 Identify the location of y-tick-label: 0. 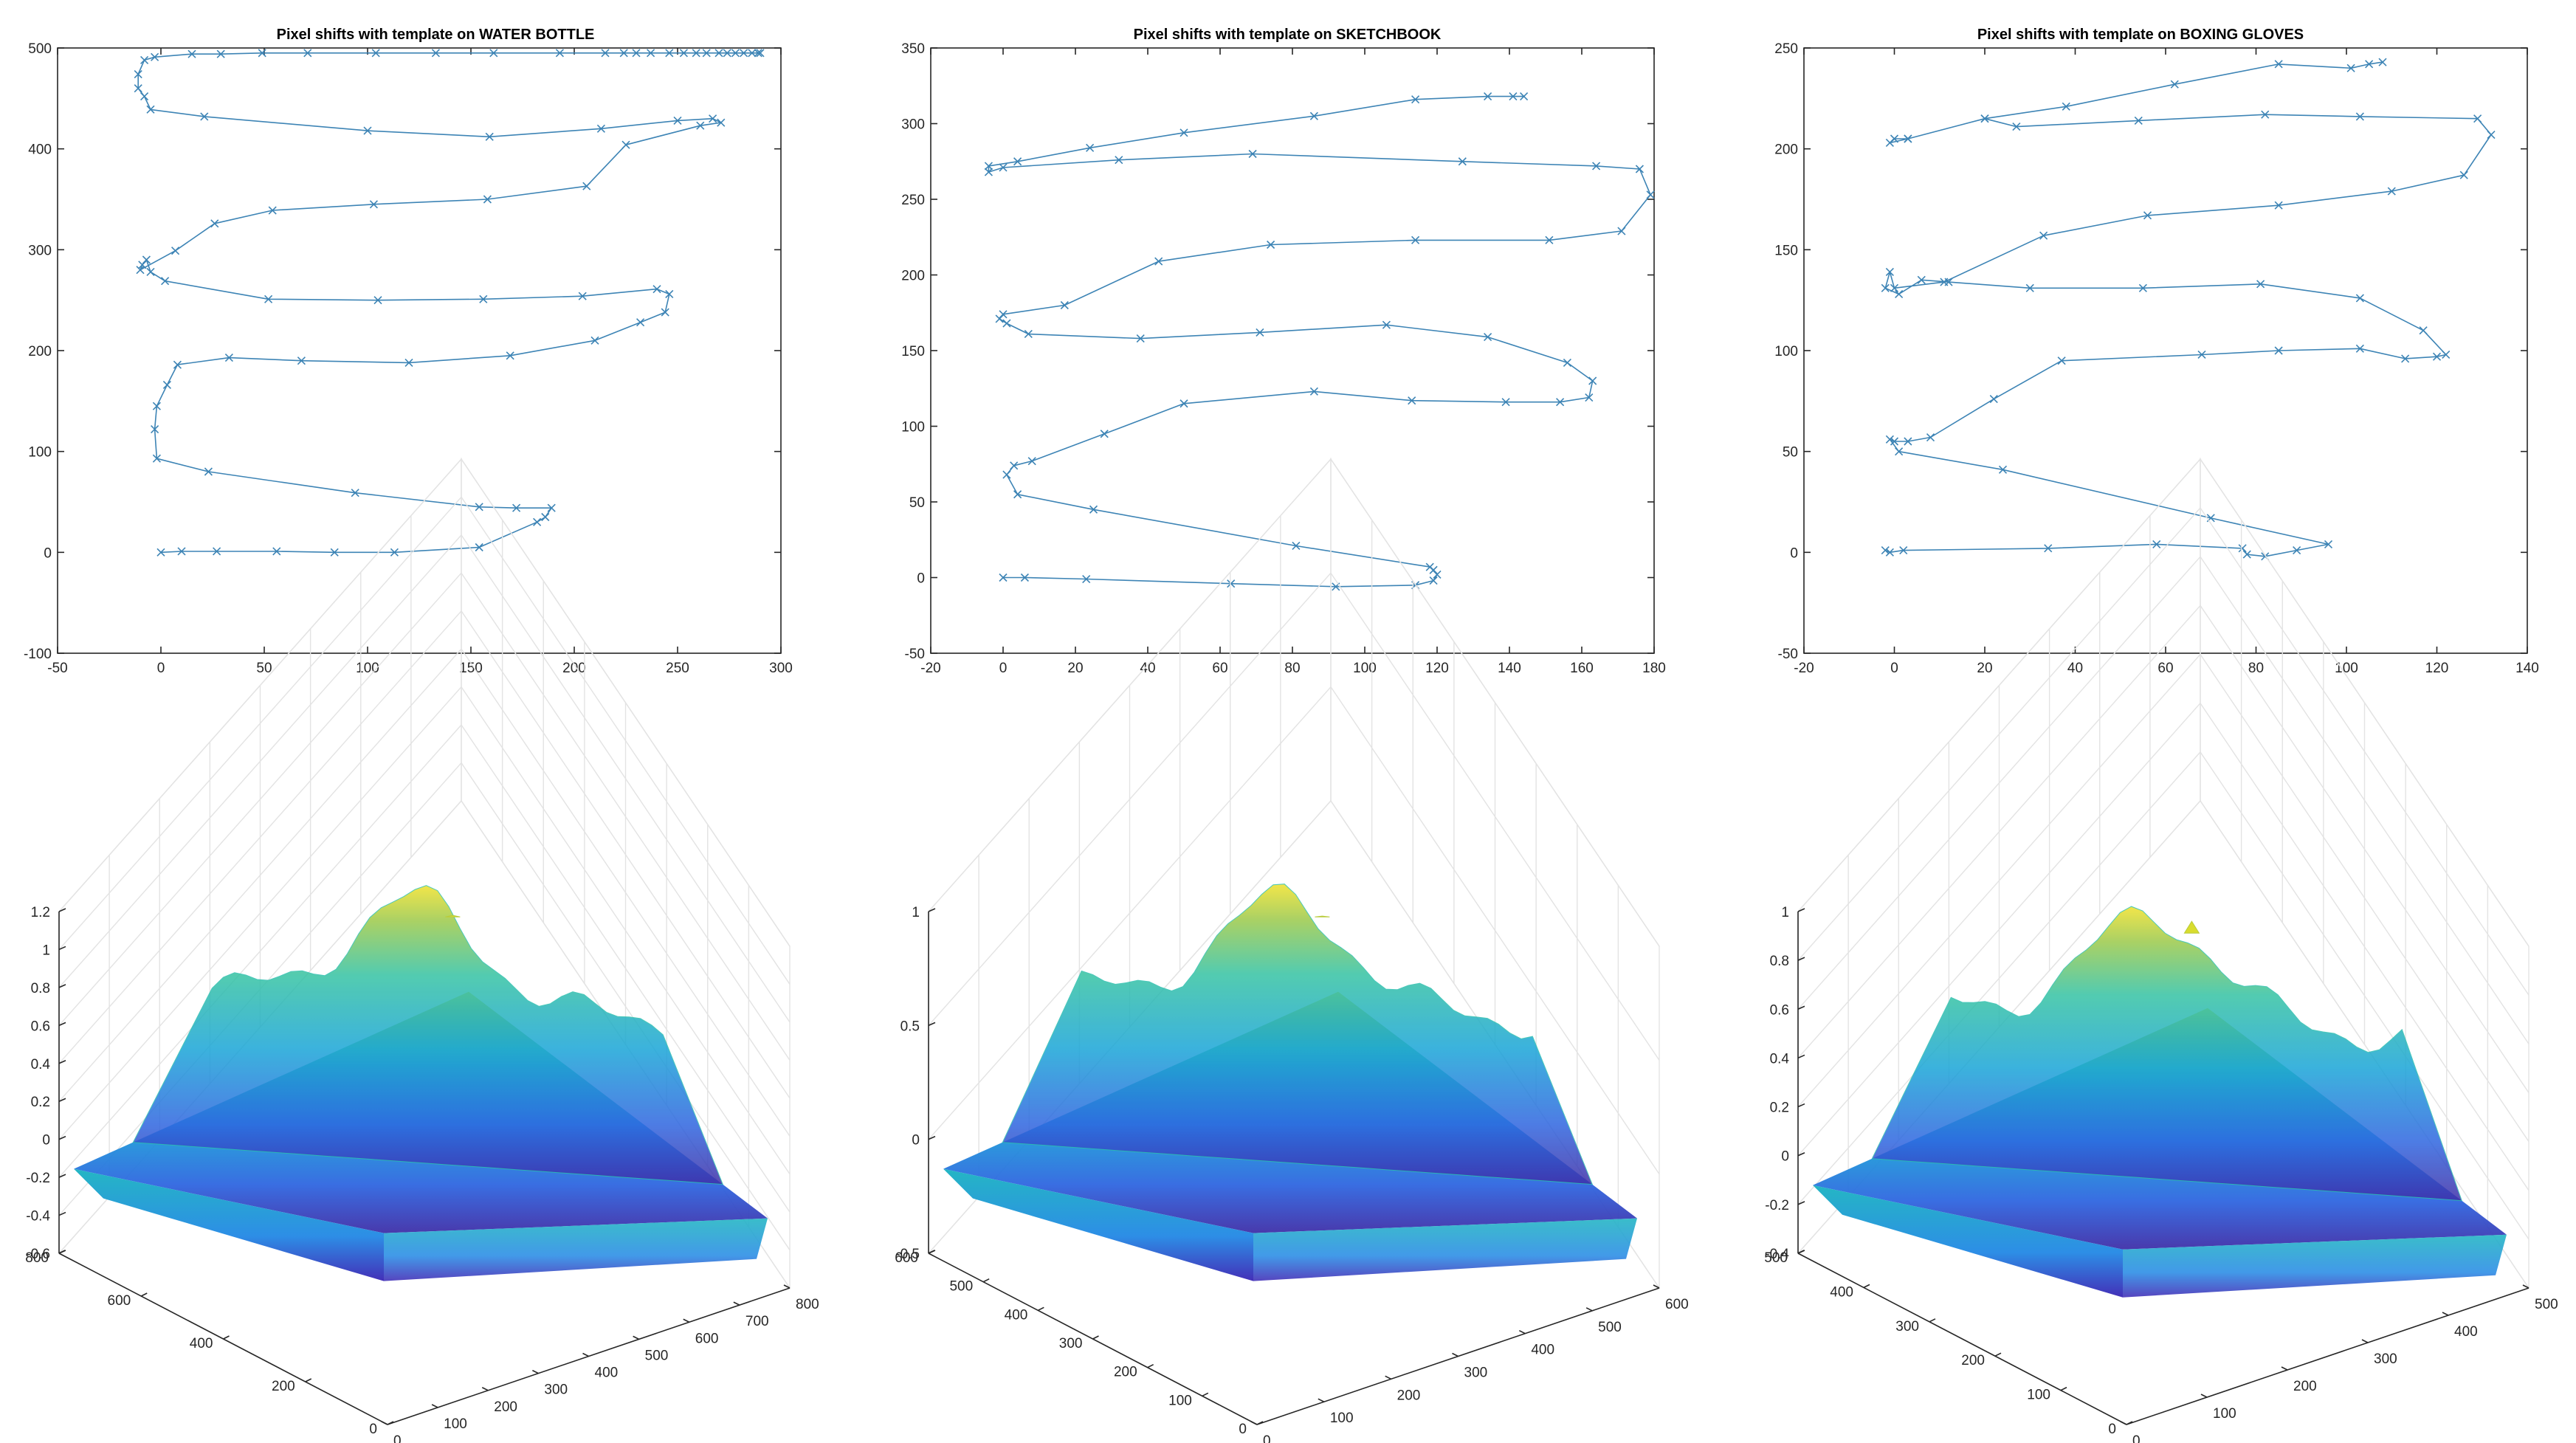
(1794, 553).